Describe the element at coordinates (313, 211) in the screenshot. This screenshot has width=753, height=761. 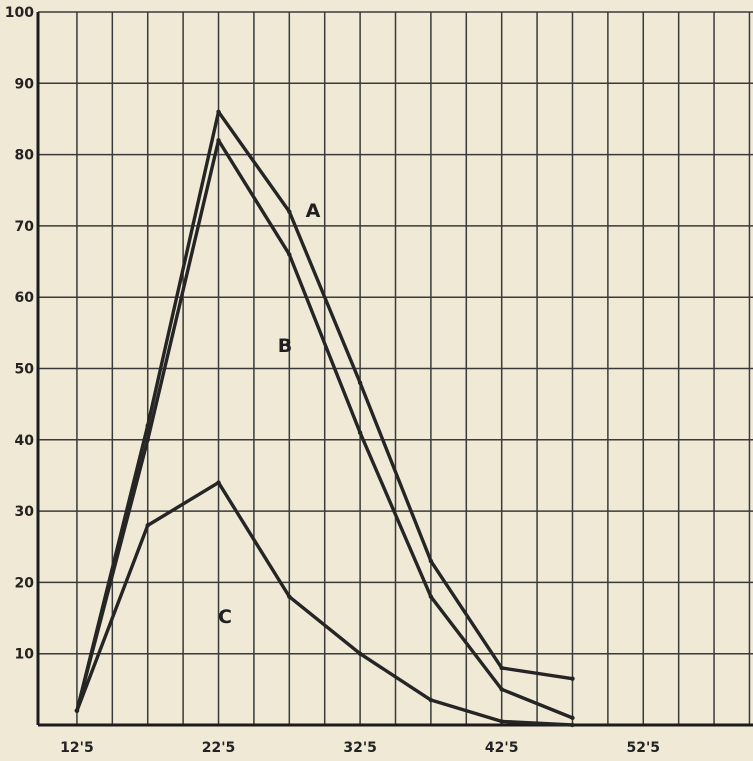
I see `series-label-A: A` at that location.